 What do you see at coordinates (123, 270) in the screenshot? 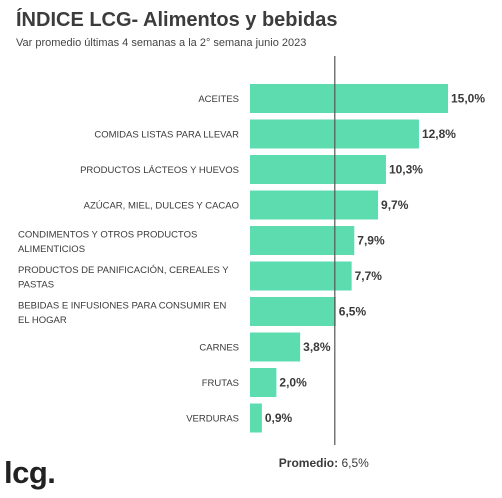
I see `category-label-5-line-0: PRODUCTOS DE PANIFICACIÓN, CEREALES Y` at bounding box center [123, 270].